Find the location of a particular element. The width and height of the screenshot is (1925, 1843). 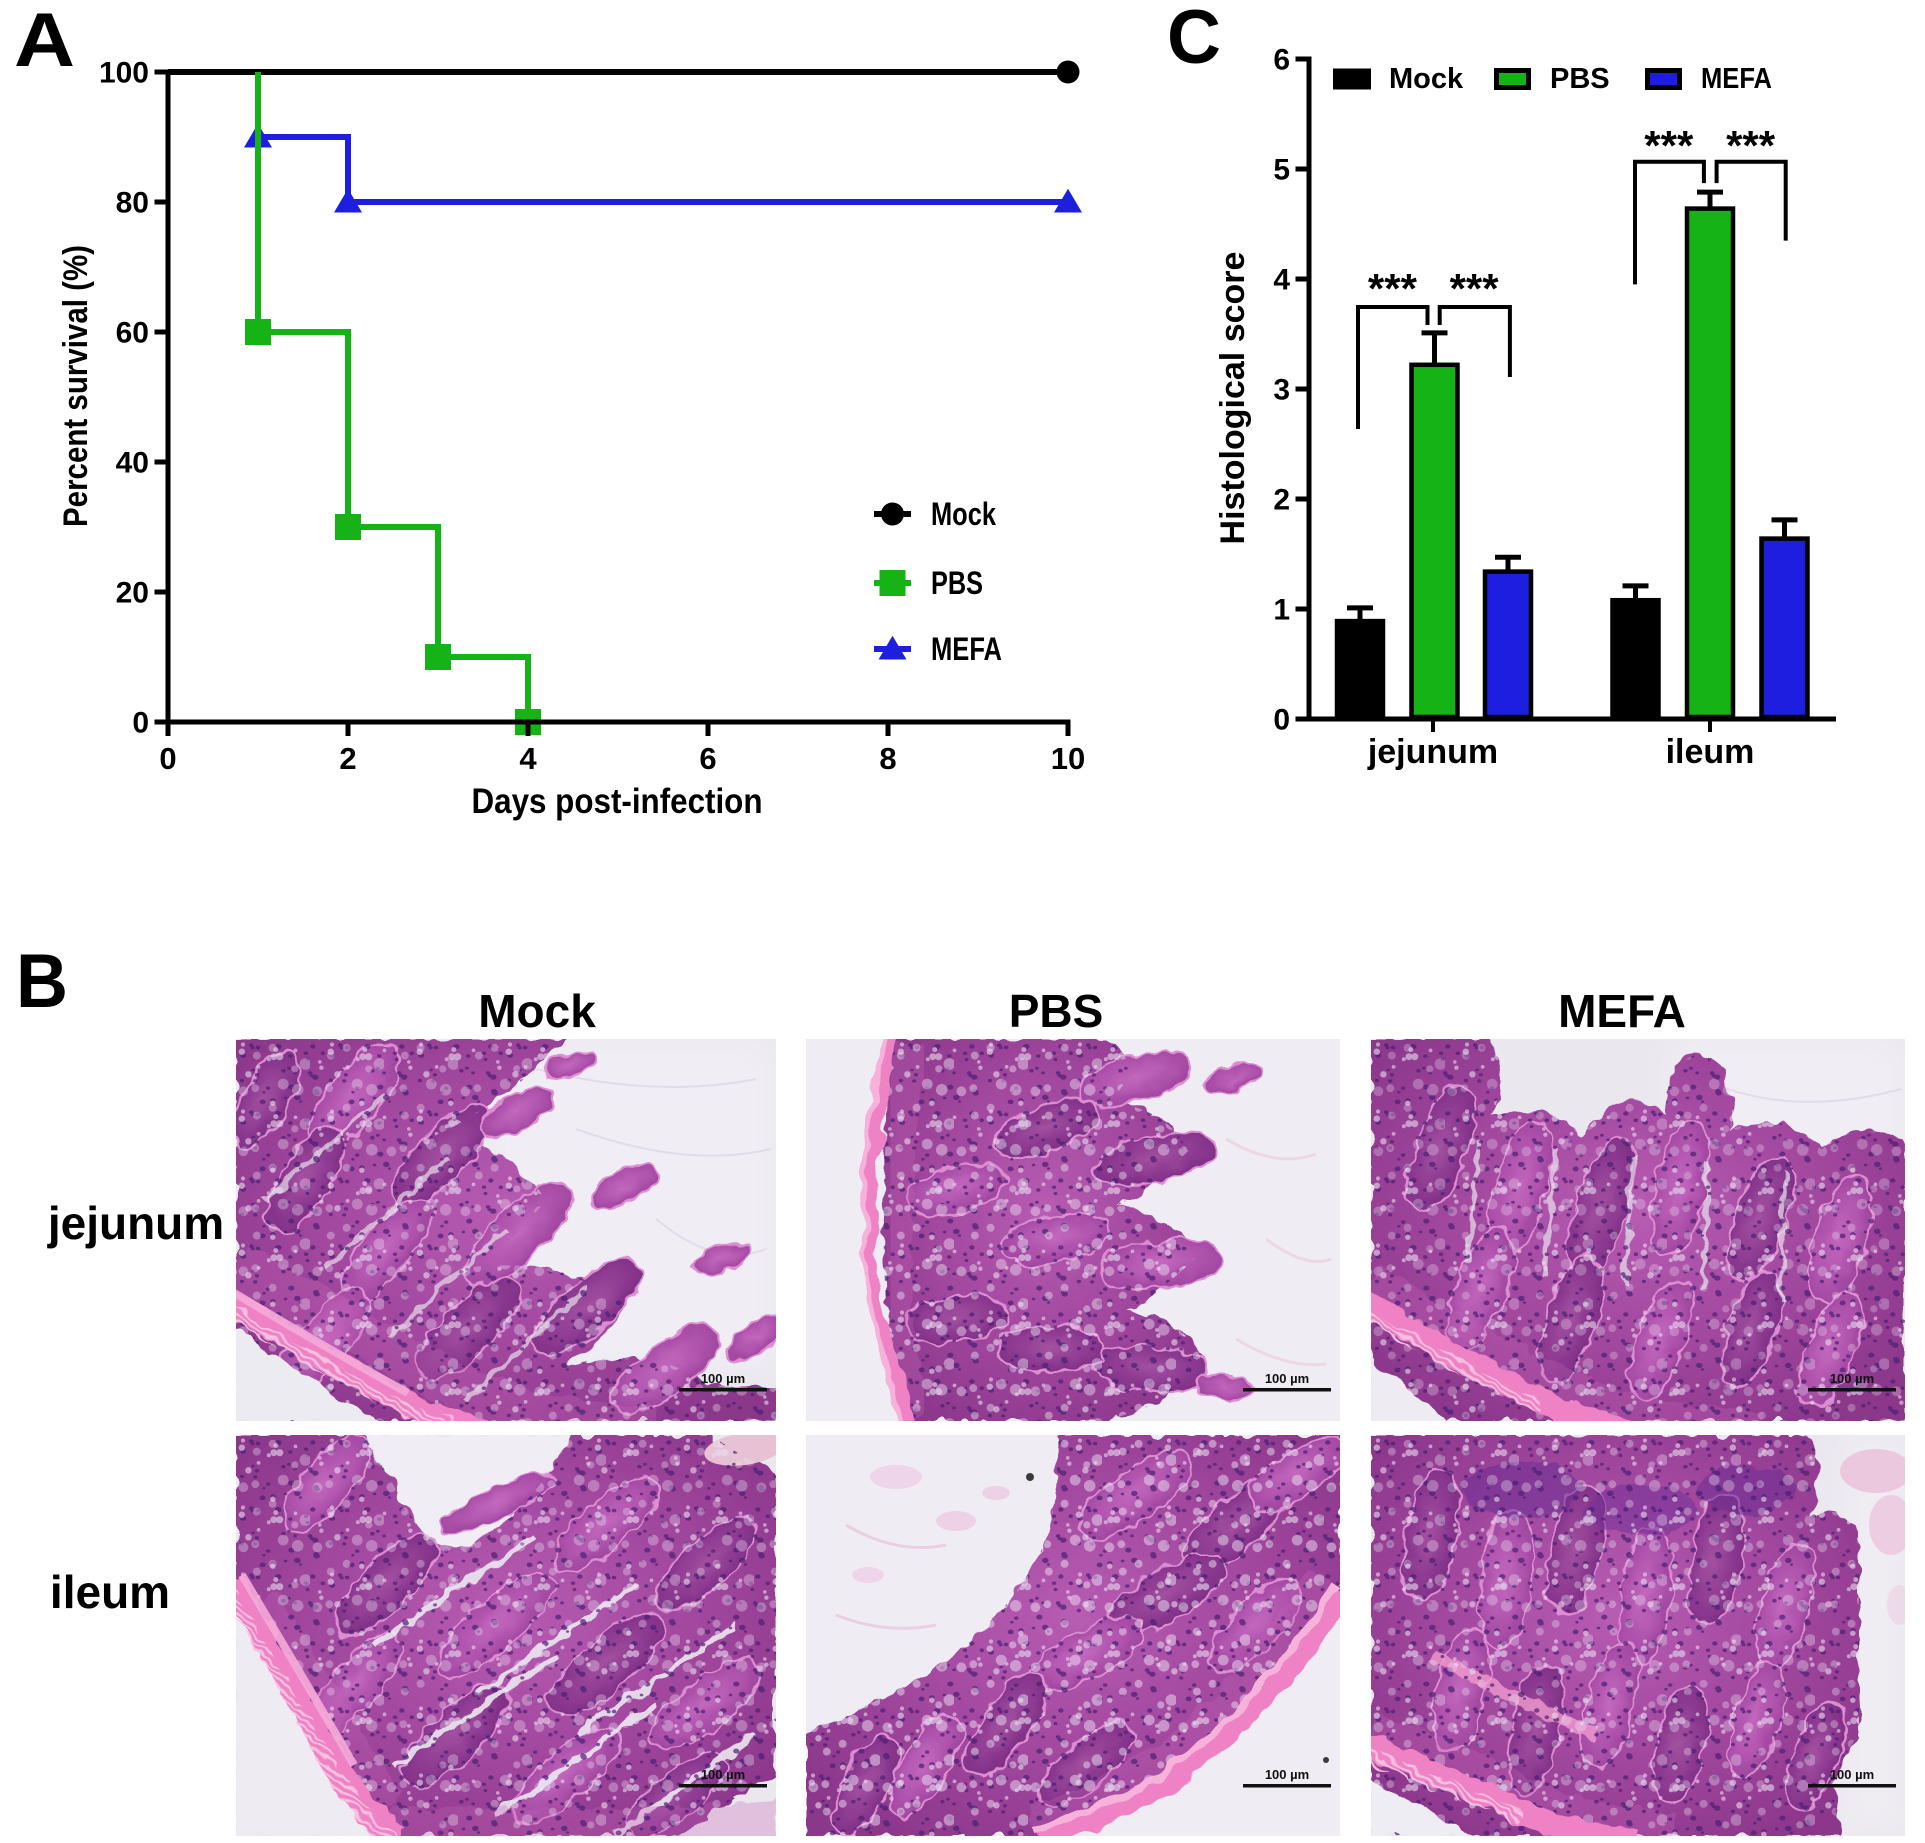

svg-text: 100 is located at coordinates (124, 73).